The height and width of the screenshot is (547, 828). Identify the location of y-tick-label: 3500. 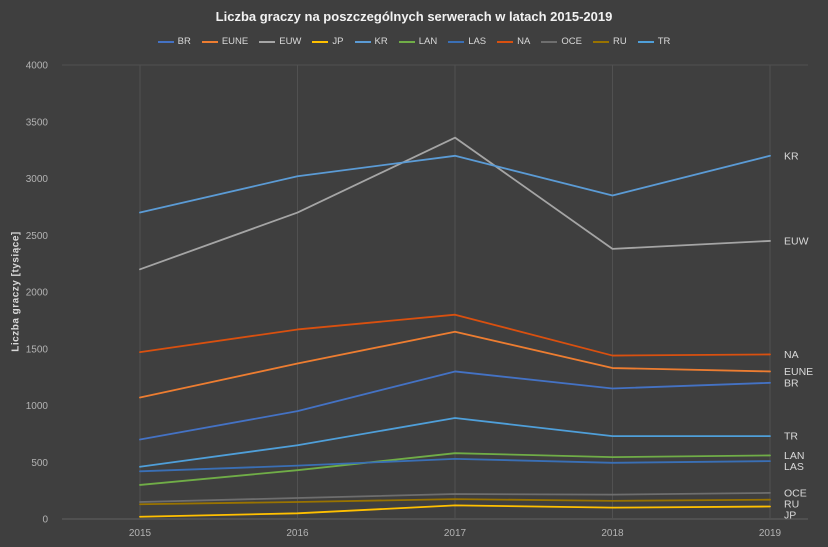
(37, 122).